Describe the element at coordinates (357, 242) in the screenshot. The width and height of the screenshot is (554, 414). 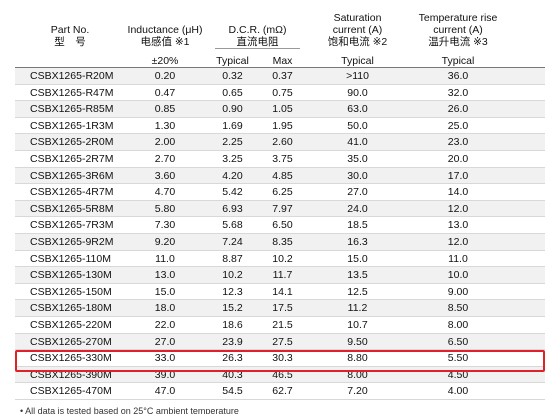
I see `cell-value: 16.3` at that location.